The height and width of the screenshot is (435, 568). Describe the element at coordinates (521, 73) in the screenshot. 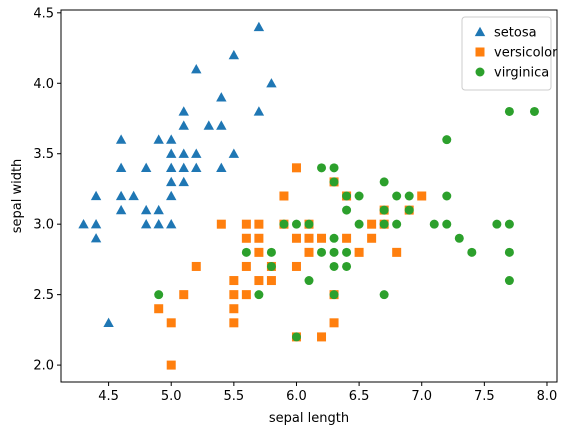

I see `legend-label: virginica` at that location.